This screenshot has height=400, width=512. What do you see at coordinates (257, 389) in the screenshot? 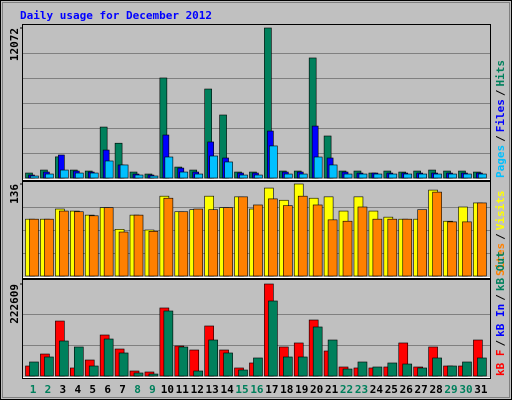
I see `x-tick-label: 16` at bounding box center [257, 389].